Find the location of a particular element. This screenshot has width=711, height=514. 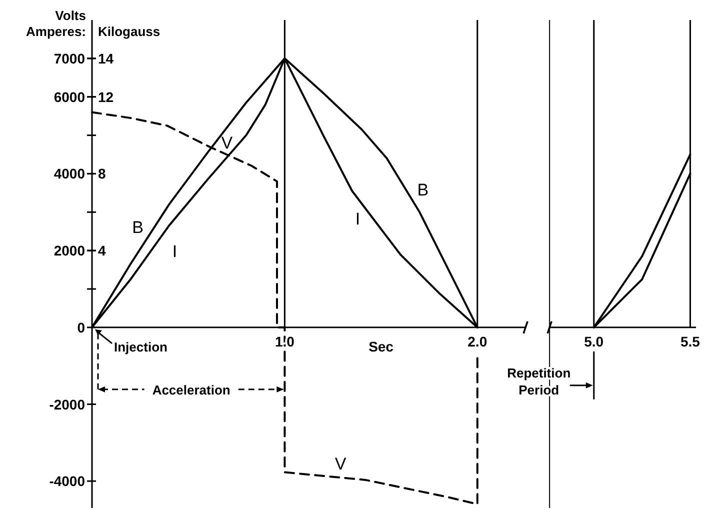

x-tick-label: 5.0 is located at coordinates (594, 341).